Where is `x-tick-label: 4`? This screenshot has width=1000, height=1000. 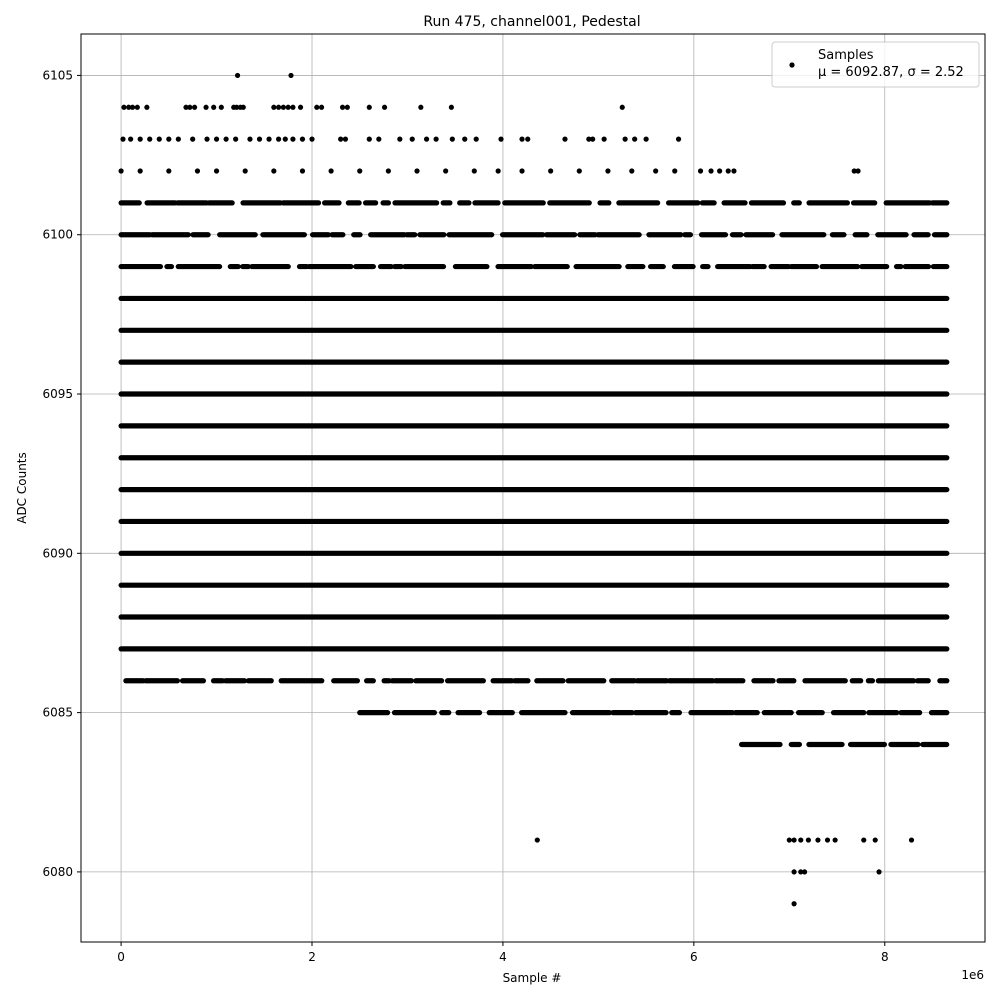
x-tick-label: 4 is located at coordinates (503, 957).